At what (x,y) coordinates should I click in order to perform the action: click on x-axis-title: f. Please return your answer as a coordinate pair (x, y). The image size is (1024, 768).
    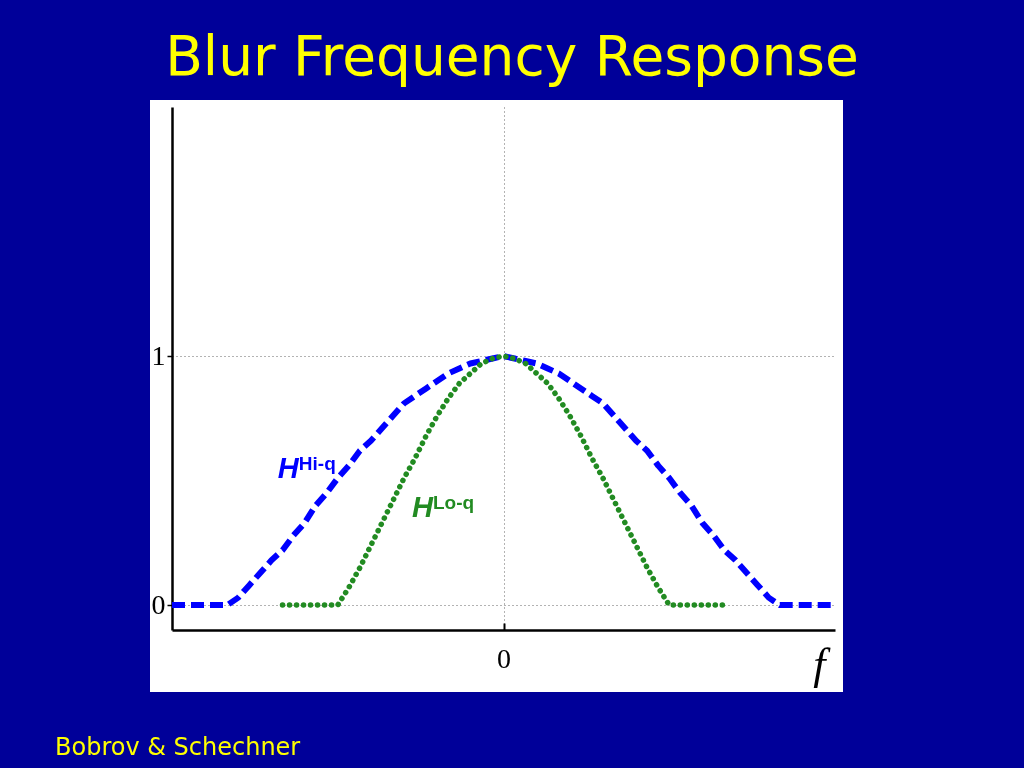
    Looking at the image, I should click on (822, 664).